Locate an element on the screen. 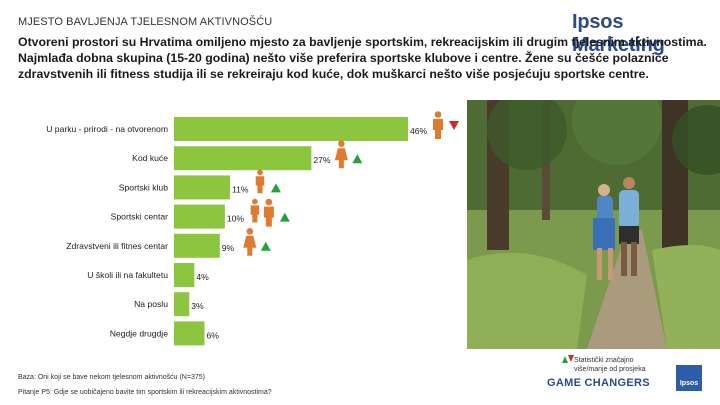 This screenshot has width=720, height=405. category-label: Na poslu is located at coordinates (151, 304).